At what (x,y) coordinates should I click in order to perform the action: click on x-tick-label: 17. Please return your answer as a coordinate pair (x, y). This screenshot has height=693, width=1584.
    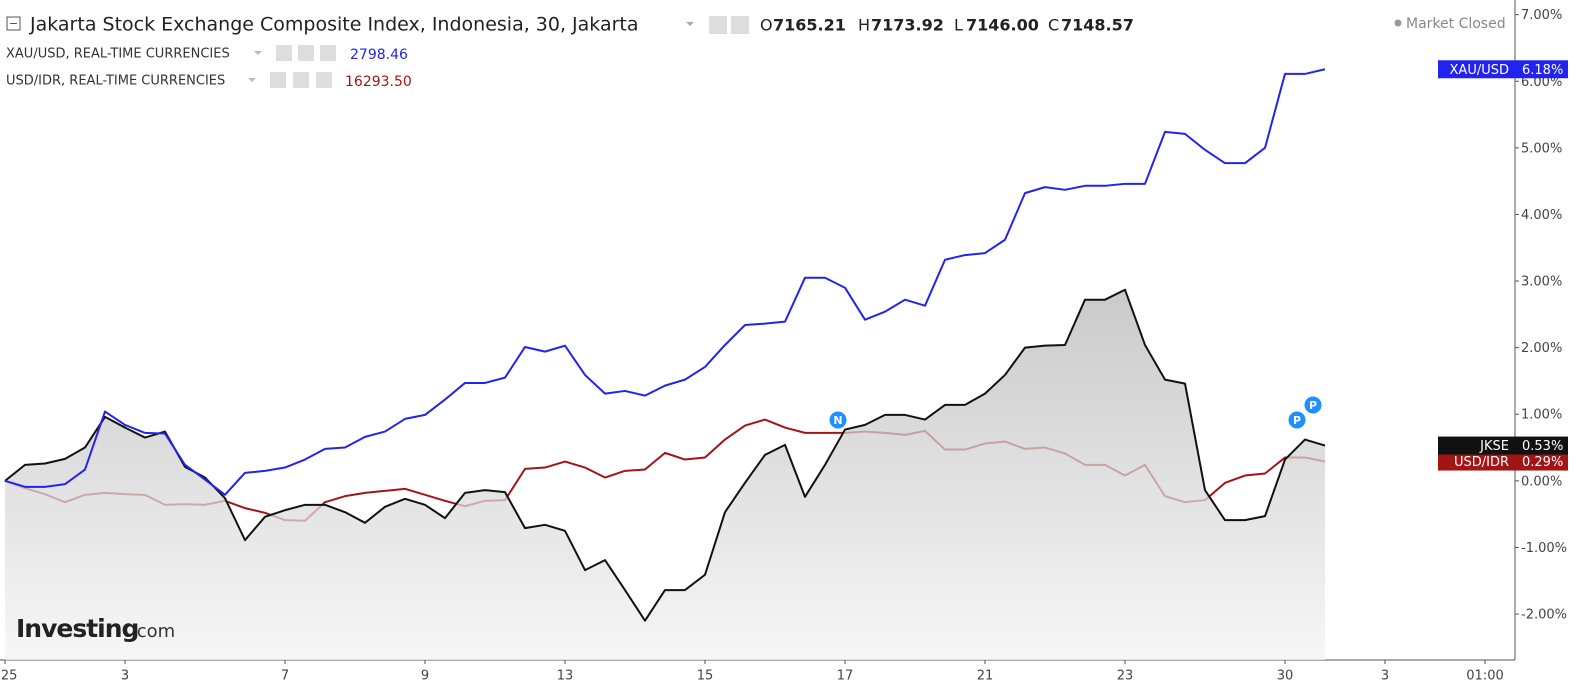
    Looking at the image, I should click on (845, 676).